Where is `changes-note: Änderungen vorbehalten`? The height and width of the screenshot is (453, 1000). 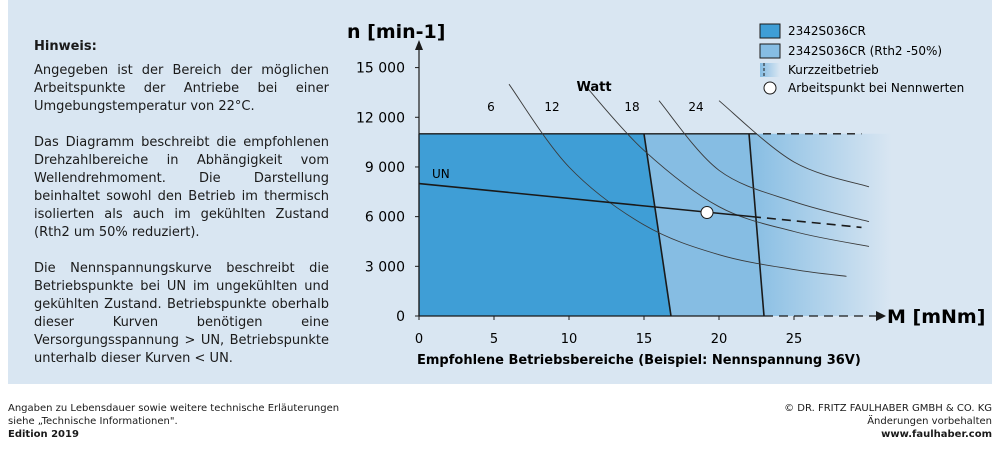
changes-note: Änderungen vorbehalten is located at coordinates (929, 421).